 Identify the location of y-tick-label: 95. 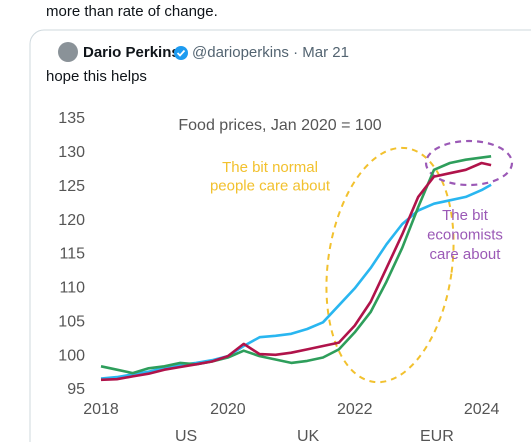
(76, 389).